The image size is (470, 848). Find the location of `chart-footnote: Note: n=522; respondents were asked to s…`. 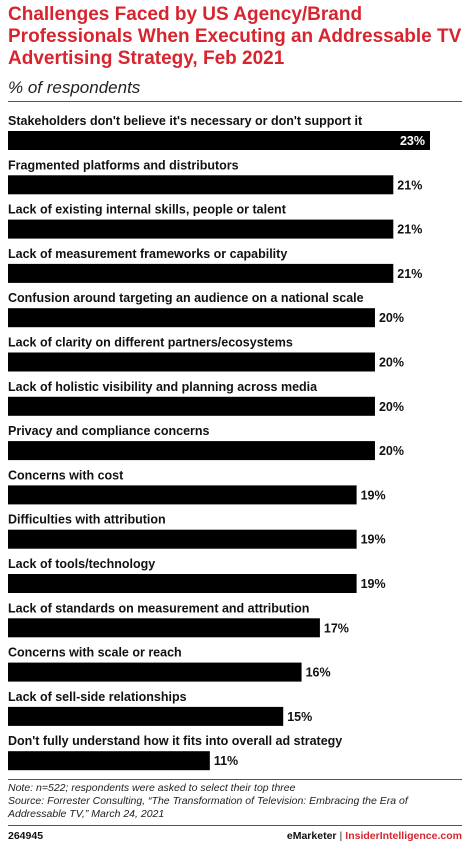

chart-footnote: Note: n=522; respondents were asked to s… is located at coordinates (236, 801).